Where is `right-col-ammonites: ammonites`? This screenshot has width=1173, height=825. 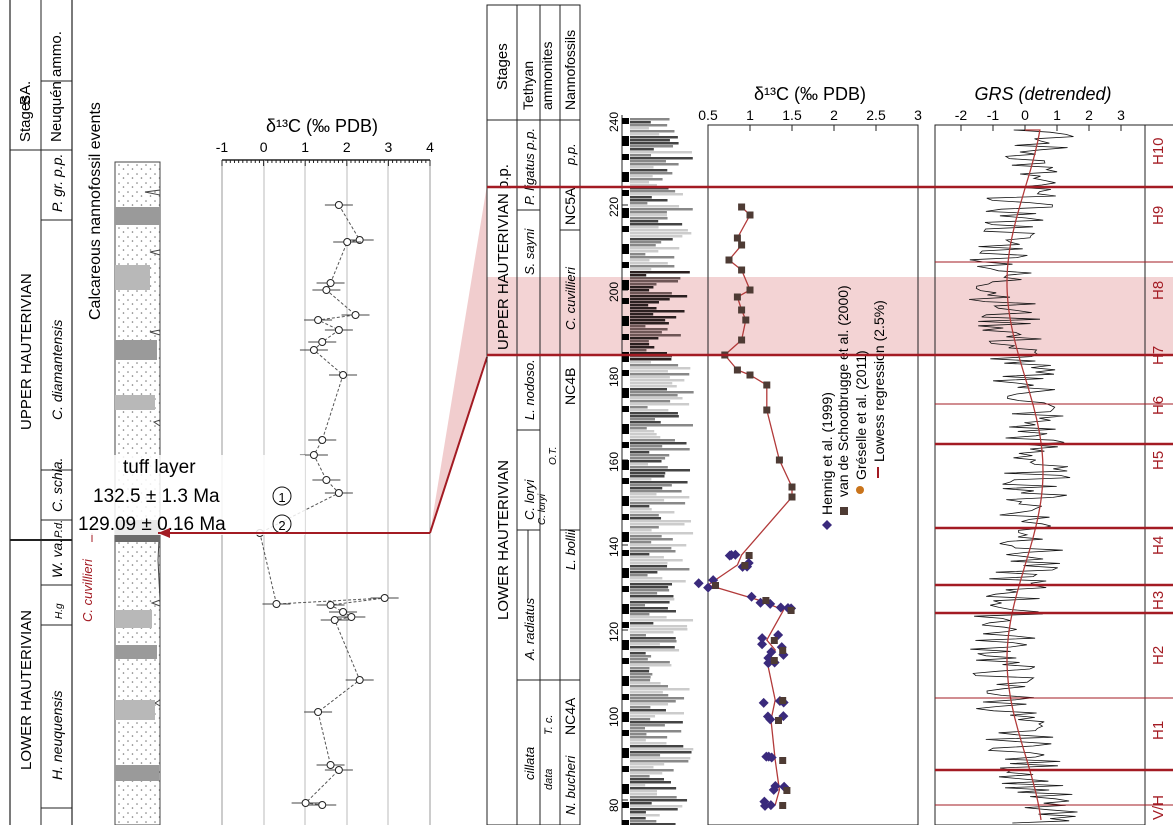 right-col-ammonites: ammonites is located at coordinates (547, 76).